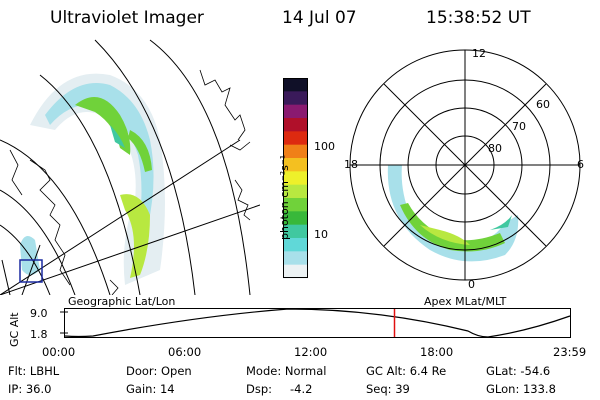  What do you see at coordinates (479, 53) in the screenshot?
I see `mlt-label-12: 12` at bounding box center [479, 53].